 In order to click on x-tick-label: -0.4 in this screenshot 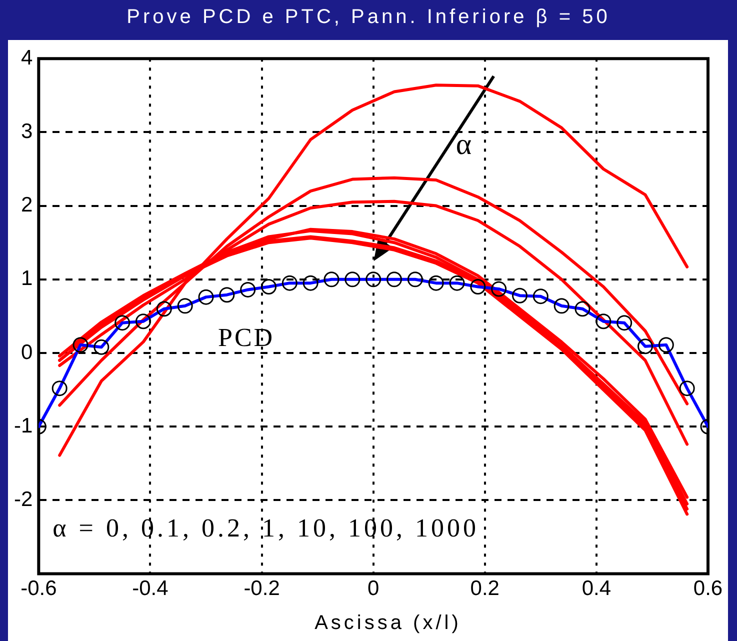, I will do `click(150, 588)`.